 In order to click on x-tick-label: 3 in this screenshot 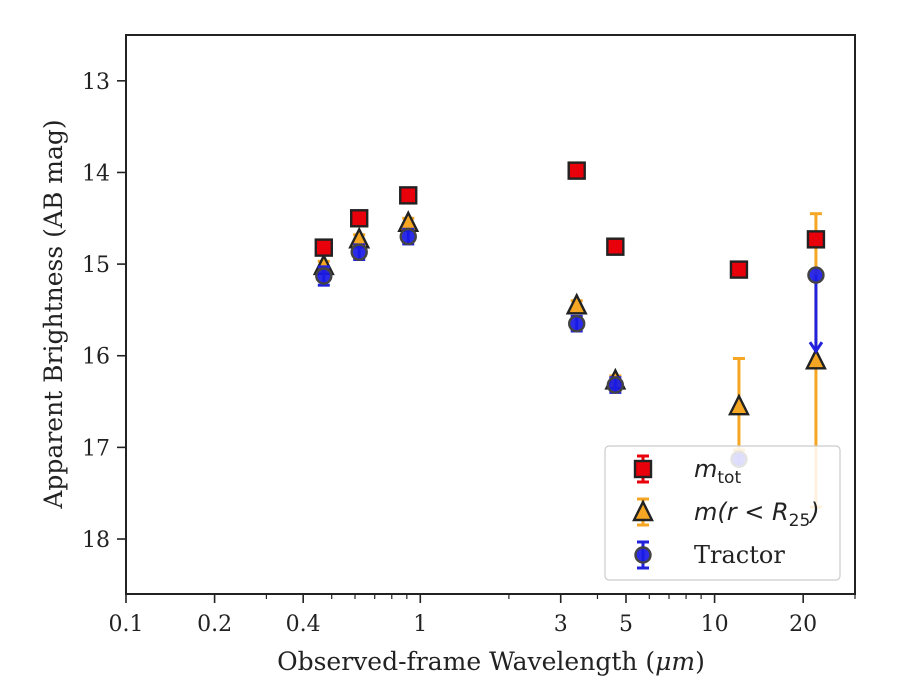, I will do `click(561, 624)`.